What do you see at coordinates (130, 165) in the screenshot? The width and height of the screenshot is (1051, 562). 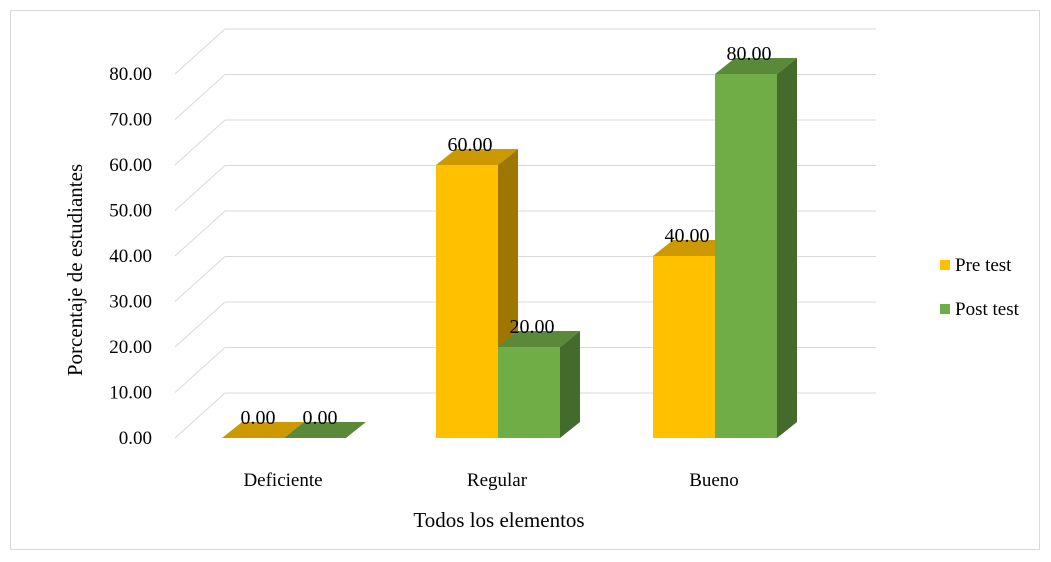 I see `y-tick-label: 60.00` at bounding box center [130, 165].